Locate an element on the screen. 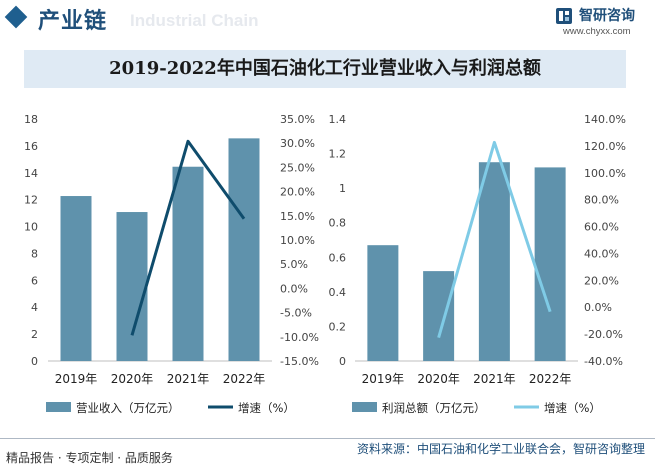 This screenshot has height=469, width=655. left-axis-tick-label: 1.2 is located at coordinates (338, 154).